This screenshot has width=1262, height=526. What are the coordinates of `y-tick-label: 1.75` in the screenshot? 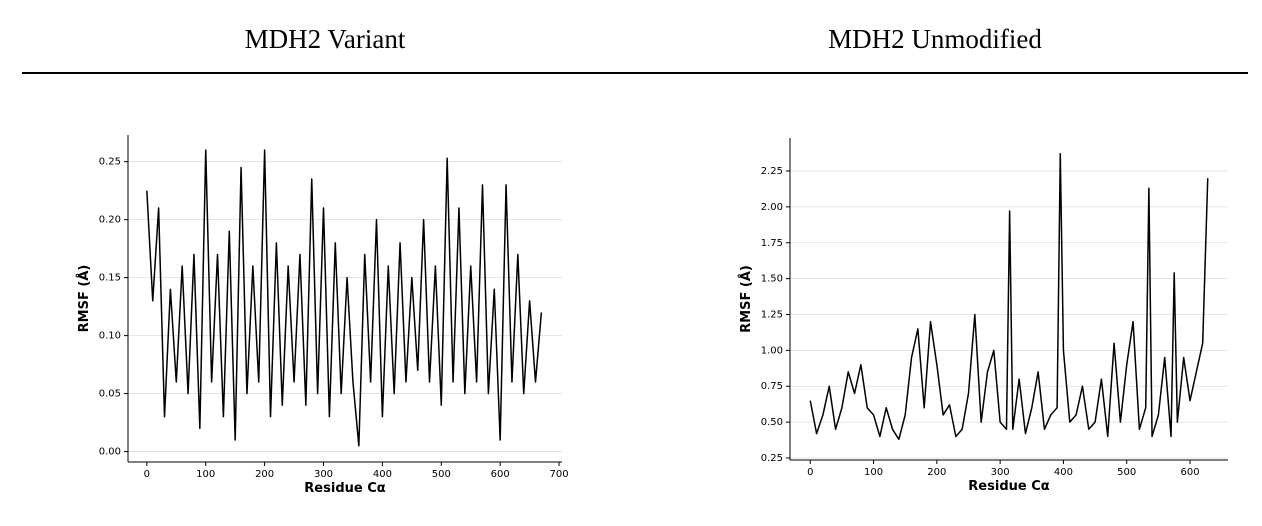 It's located at (772, 243).